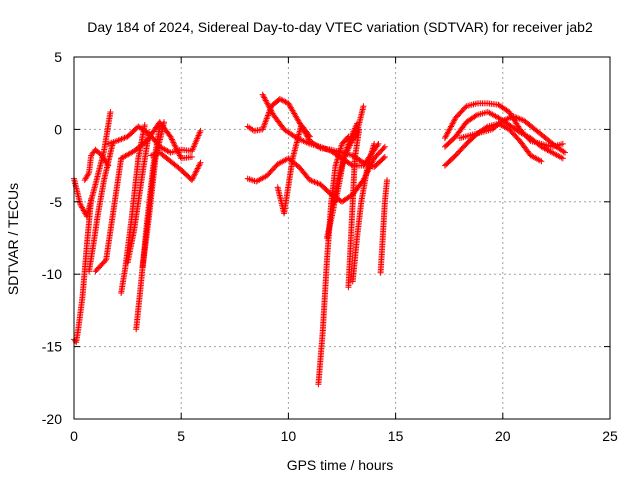 The width and height of the screenshot is (640, 480). What do you see at coordinates (58, 57) in the screenshot?
I see `y-tick-label: 5` at bounding box center [58, 57].